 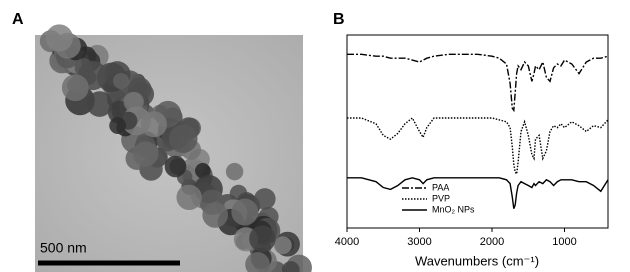 I want to click on legend-label: PVP, so click(x=441, y=198).